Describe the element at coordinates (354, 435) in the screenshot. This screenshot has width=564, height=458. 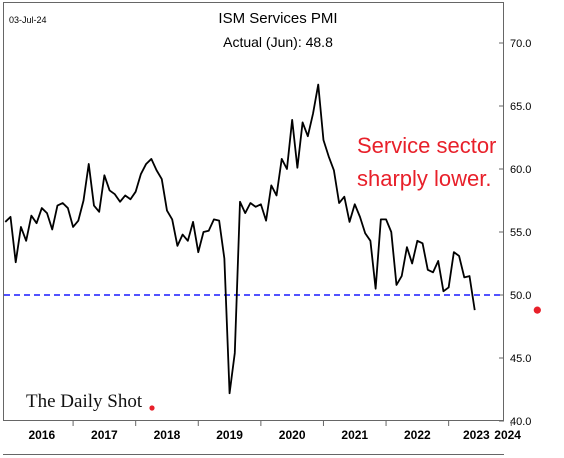
I see `x-tick-label: 2021` at that location.